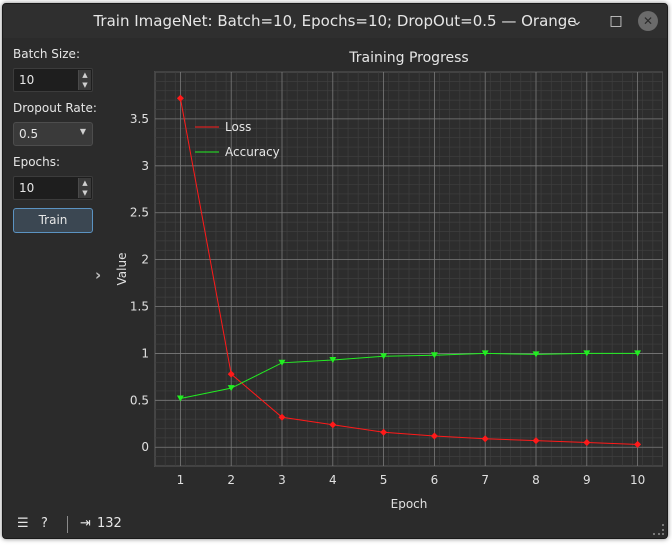  What do you see at coordinates (333, 480) in the screenshot?
I see `x-tick-label: 4` at bounding box center [333, 480].